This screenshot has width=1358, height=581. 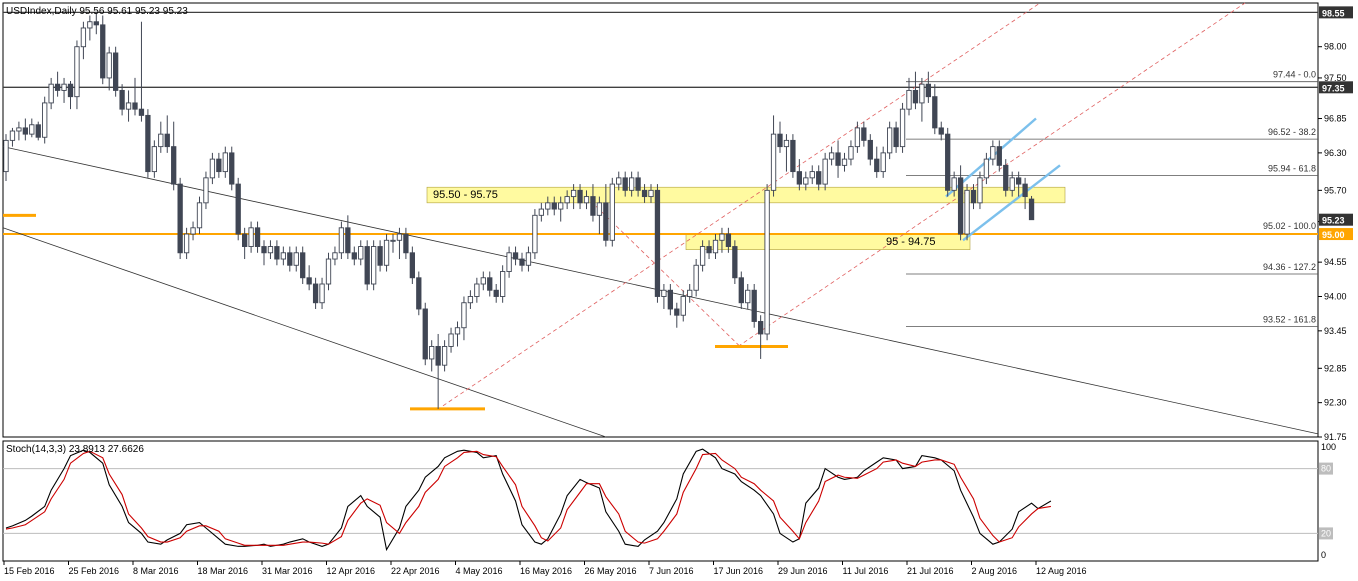 I want to click on x-tick-label: 22 Apr 2016, so click(x=415, y=571).